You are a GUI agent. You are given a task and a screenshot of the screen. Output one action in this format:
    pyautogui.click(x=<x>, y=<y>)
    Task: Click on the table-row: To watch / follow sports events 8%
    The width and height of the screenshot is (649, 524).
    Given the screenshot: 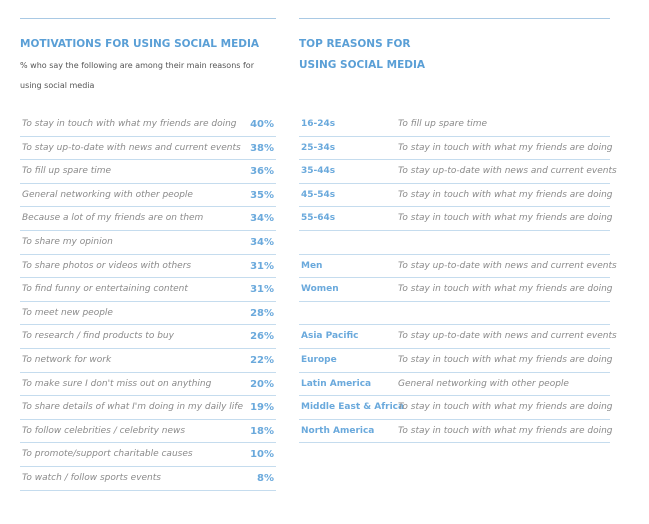 What is the action you would take?
    pyautogui.click(x=148, y=479)
    